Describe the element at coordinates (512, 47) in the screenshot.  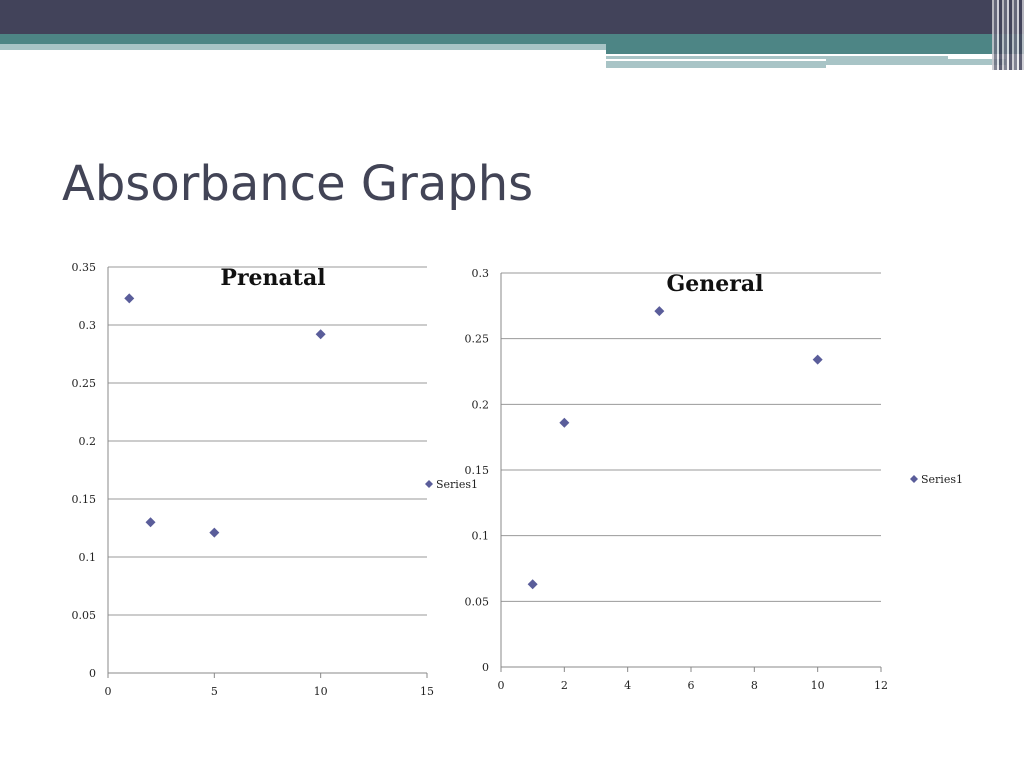
I see `header-band-light` at that location.